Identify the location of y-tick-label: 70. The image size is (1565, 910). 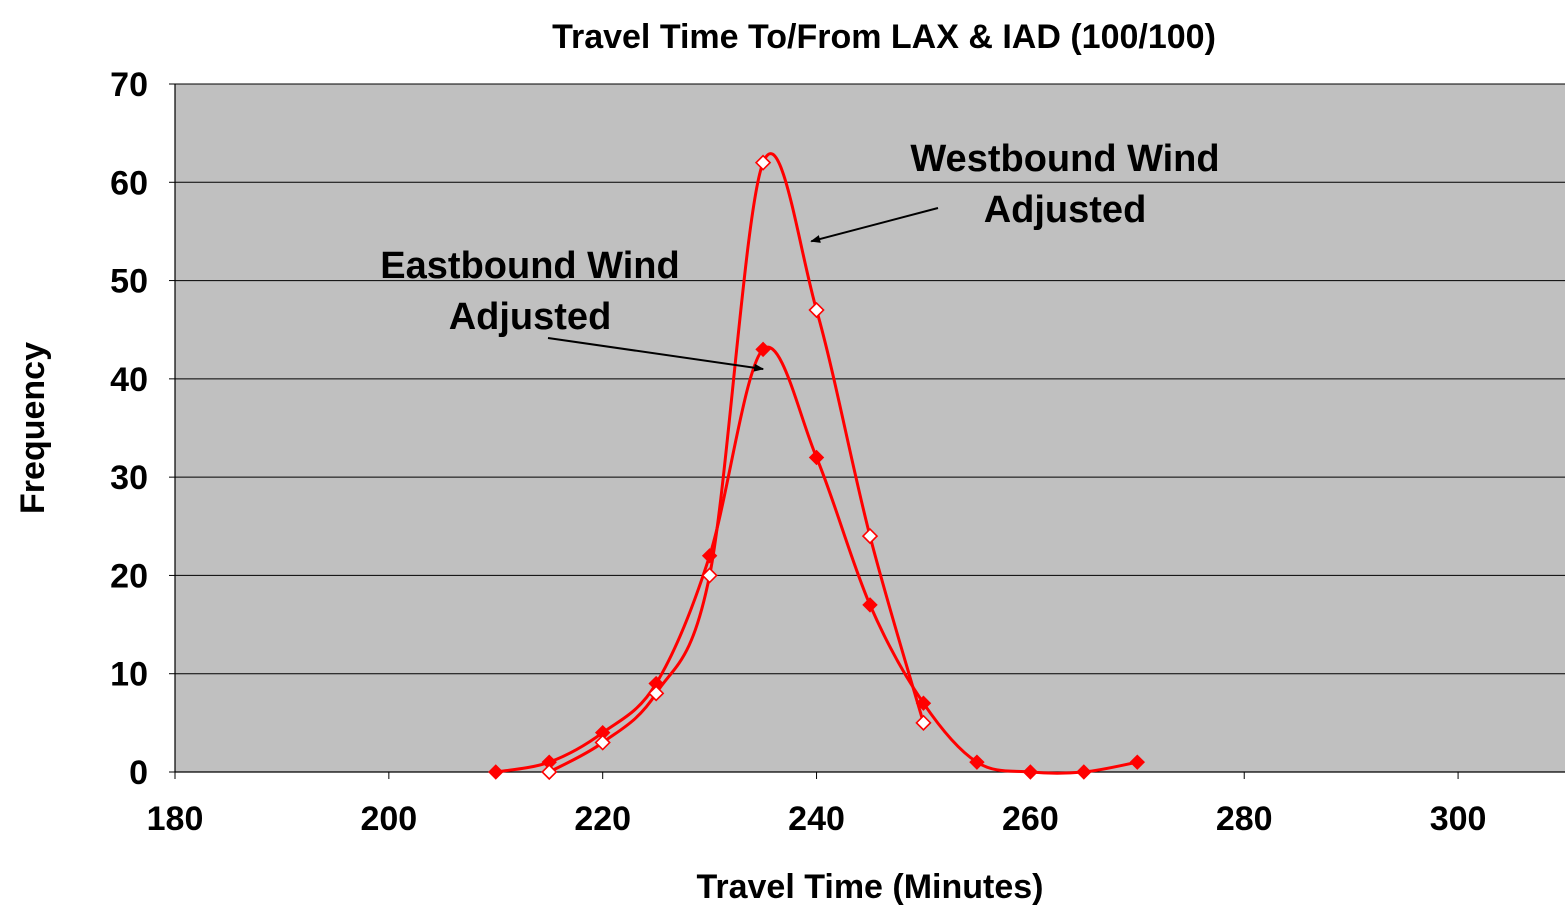
(129, 85).